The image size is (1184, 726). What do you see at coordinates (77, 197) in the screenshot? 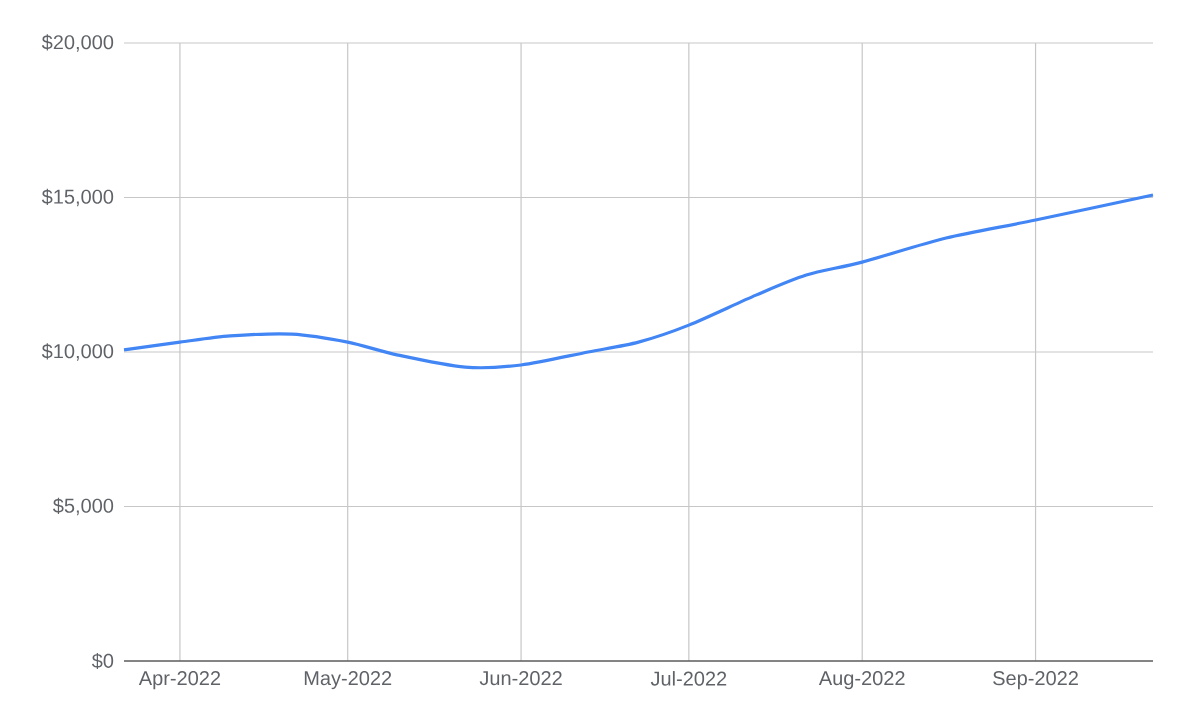
I see `y-tick-label: $15,000` at bounding box center [77, 197].